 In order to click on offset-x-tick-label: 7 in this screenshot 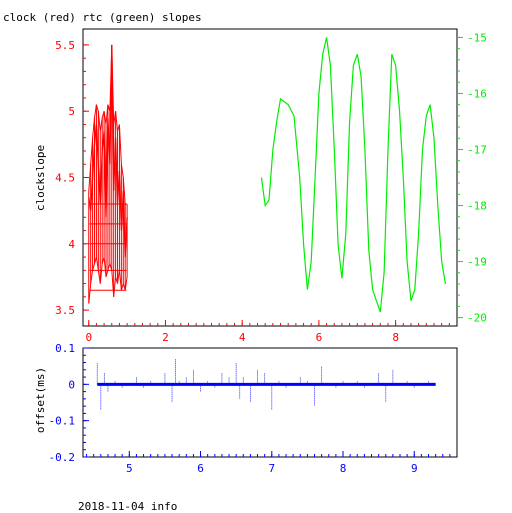, I will do `click(271, 468)`.